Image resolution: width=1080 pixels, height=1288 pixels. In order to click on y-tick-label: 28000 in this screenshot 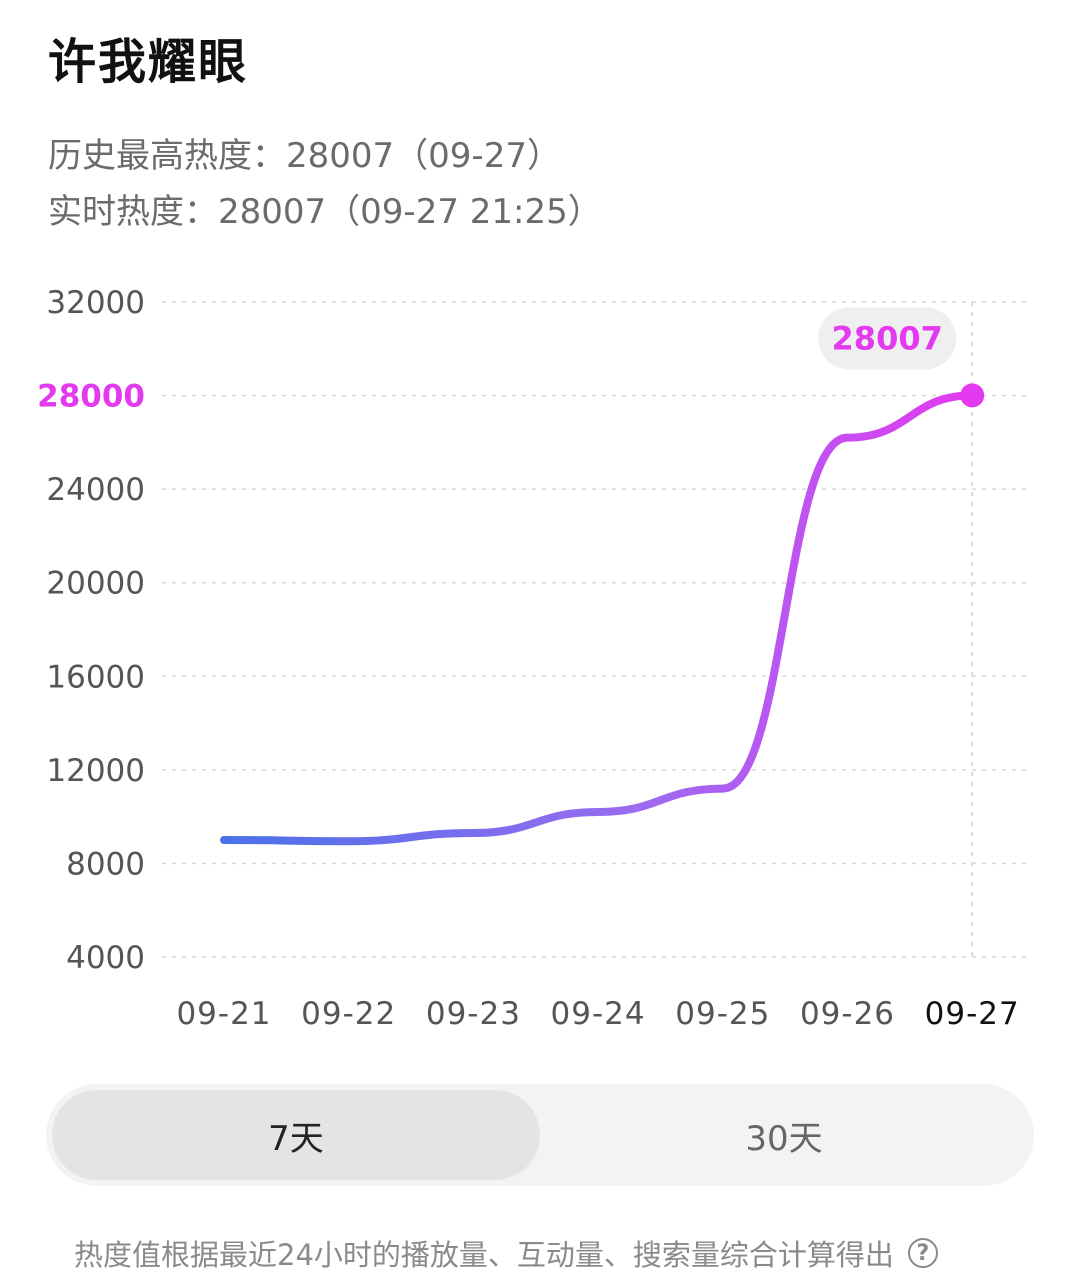, I will do `click(91, 397)`.